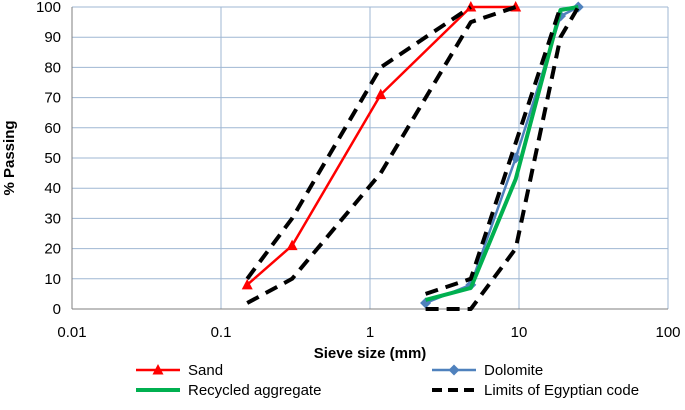 This screenshot has width=685, height=410. I want to click on legend-item-dolomite: Dolomite, so click(487, 370).